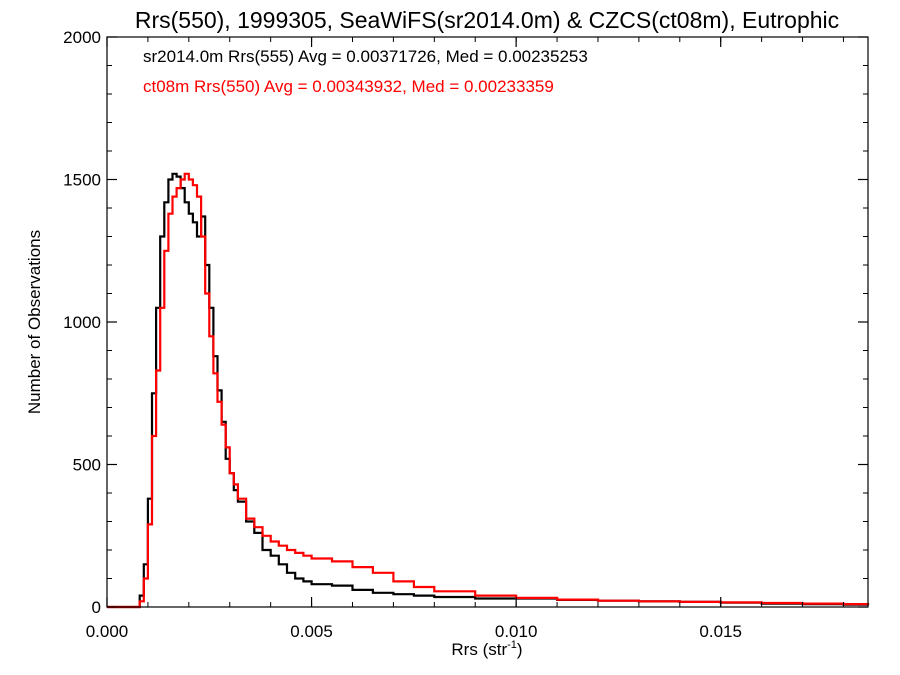 This screenshot has width=900, height=675. What do you see at coordinates (87, 465) in the screenshot?
I see `y-tick-label: 500` at bounding box center [87, 465].